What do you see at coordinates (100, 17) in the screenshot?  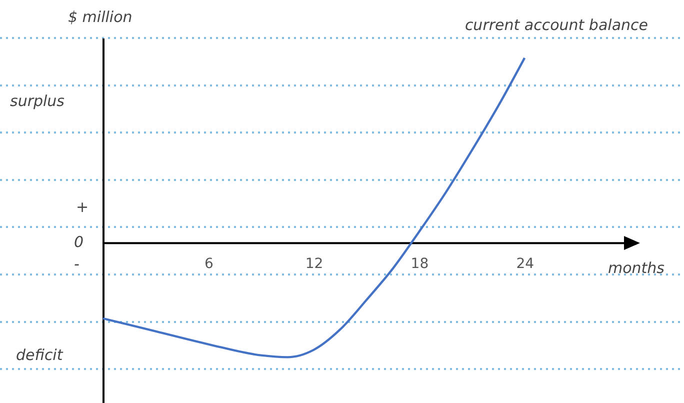 I see `y-axis-title: $ million` at bounding box center [100, 17].